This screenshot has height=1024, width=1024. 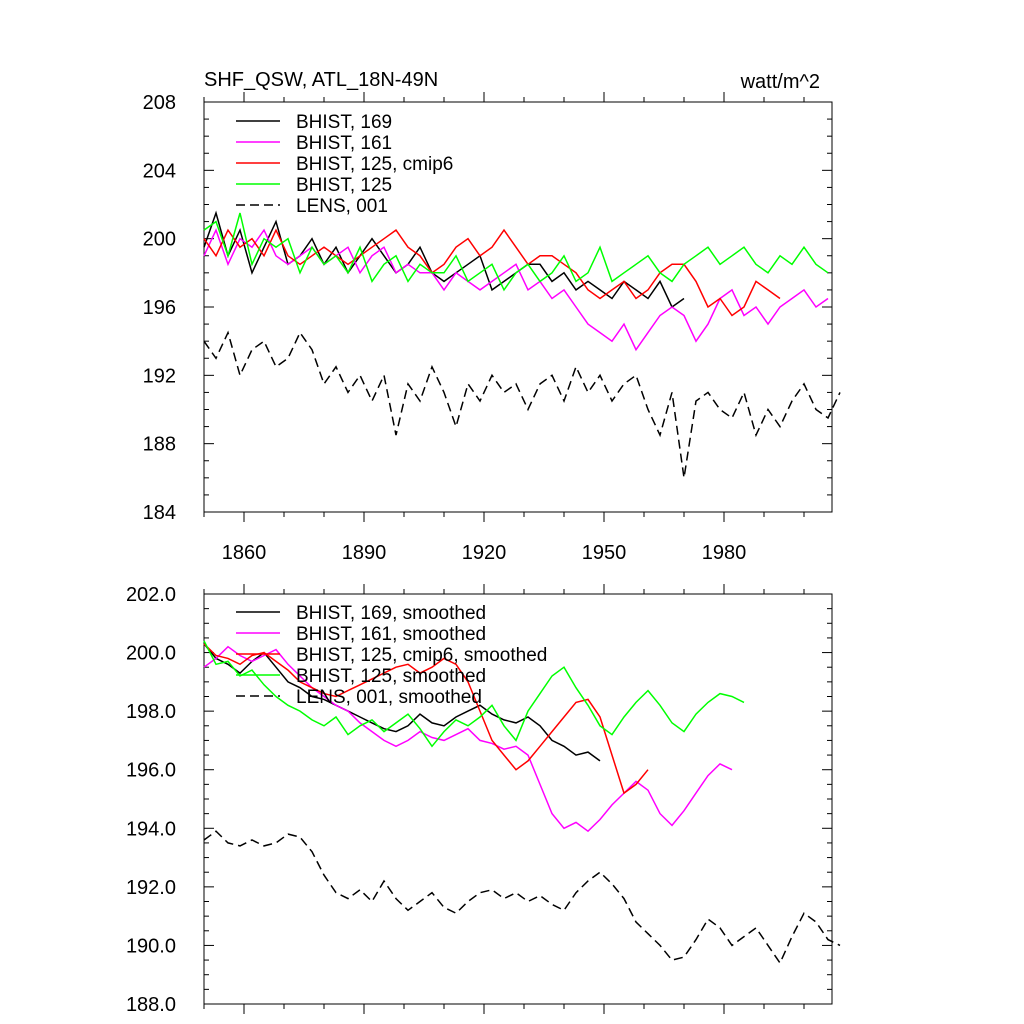 I want to click on y-tick-label: 188, so click(x=159, y=445).